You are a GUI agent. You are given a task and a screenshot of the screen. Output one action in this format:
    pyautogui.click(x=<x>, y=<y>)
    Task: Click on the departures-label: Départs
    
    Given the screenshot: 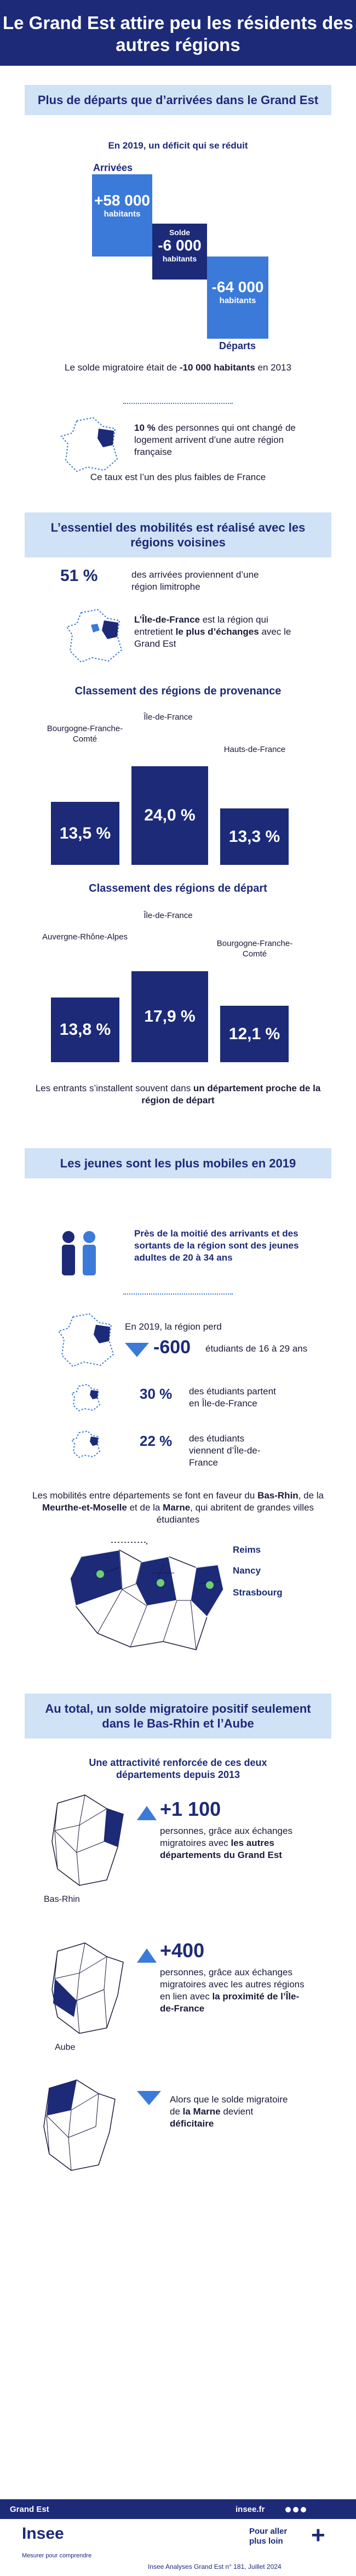 What is the action you would take?
    pyautogui.click(x=237, y=345)
    